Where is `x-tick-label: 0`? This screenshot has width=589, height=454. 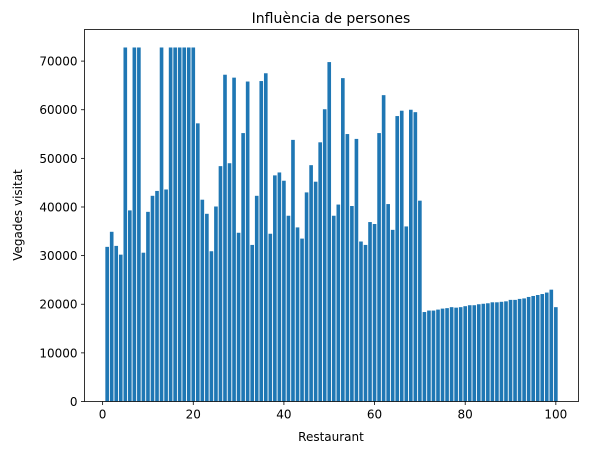
x-tick-label: 0 is located at coordinates (103, 415).